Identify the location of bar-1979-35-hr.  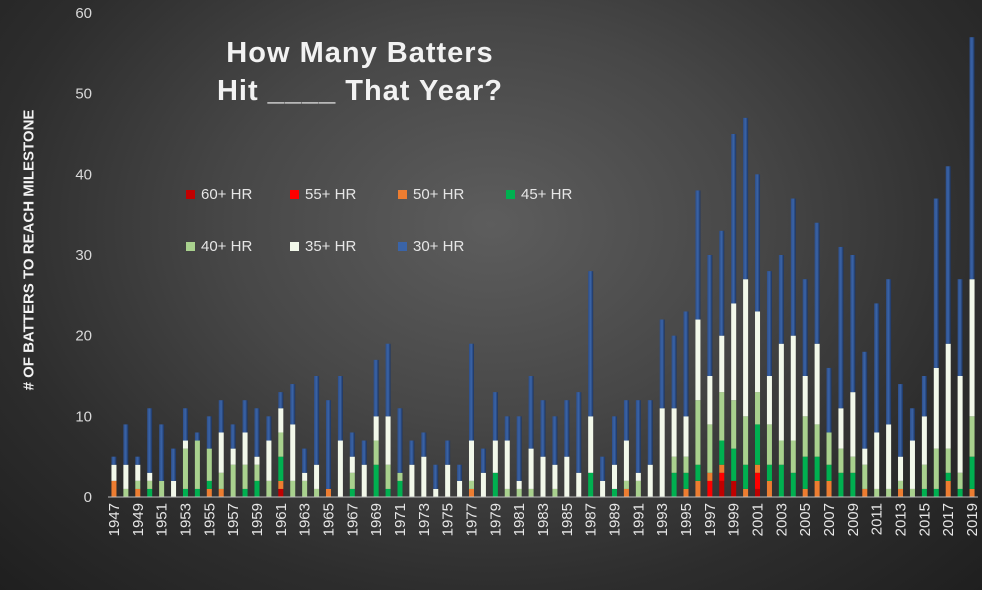
(495, 456).